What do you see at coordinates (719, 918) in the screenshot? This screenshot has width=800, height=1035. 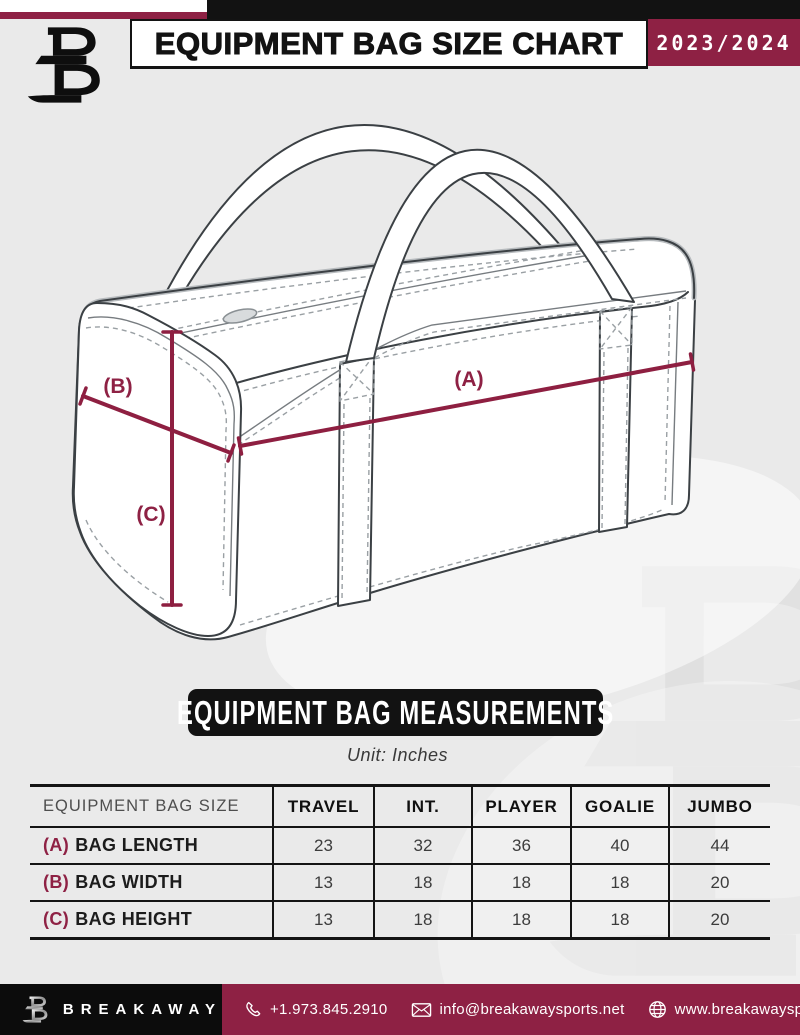 I see `value-cell-height-jumbo: 20` at bounding box center [719, 918].